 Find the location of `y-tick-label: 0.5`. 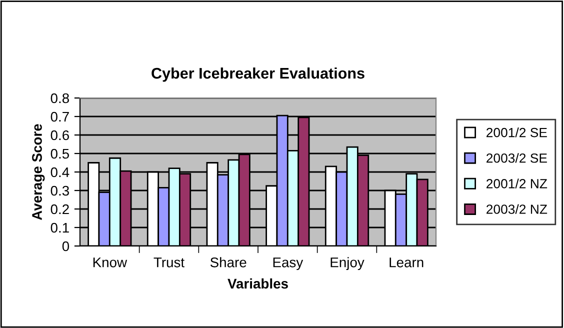

y-tick-label: 0.5 is located at coordinates (60, 153).